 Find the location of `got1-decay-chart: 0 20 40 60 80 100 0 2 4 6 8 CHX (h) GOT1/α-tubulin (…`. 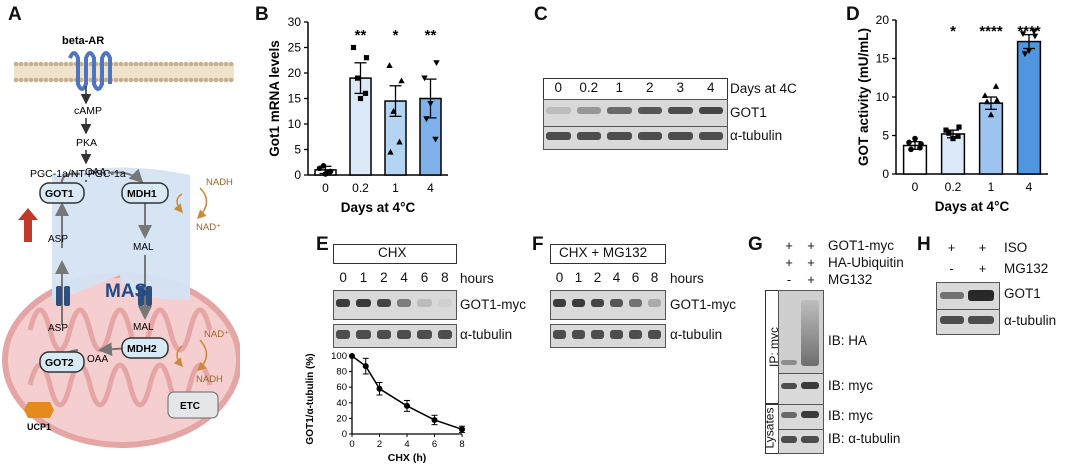

got1-decay-chart: 0 20 40 60 80 100 0 2 4 6 8 CHX (h) GOT1/α-tubulin (… is located at coordinates (385, 407).